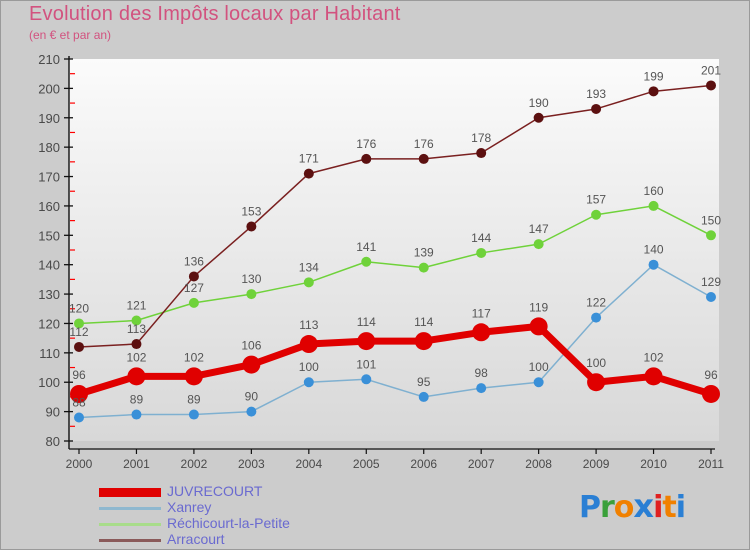 This screenshot has height=550, width=750. What do you see at coordinates (49, 206) in the screenshot?
I see `y-axis-tick-label: 160` at bounding box center [49, 206].